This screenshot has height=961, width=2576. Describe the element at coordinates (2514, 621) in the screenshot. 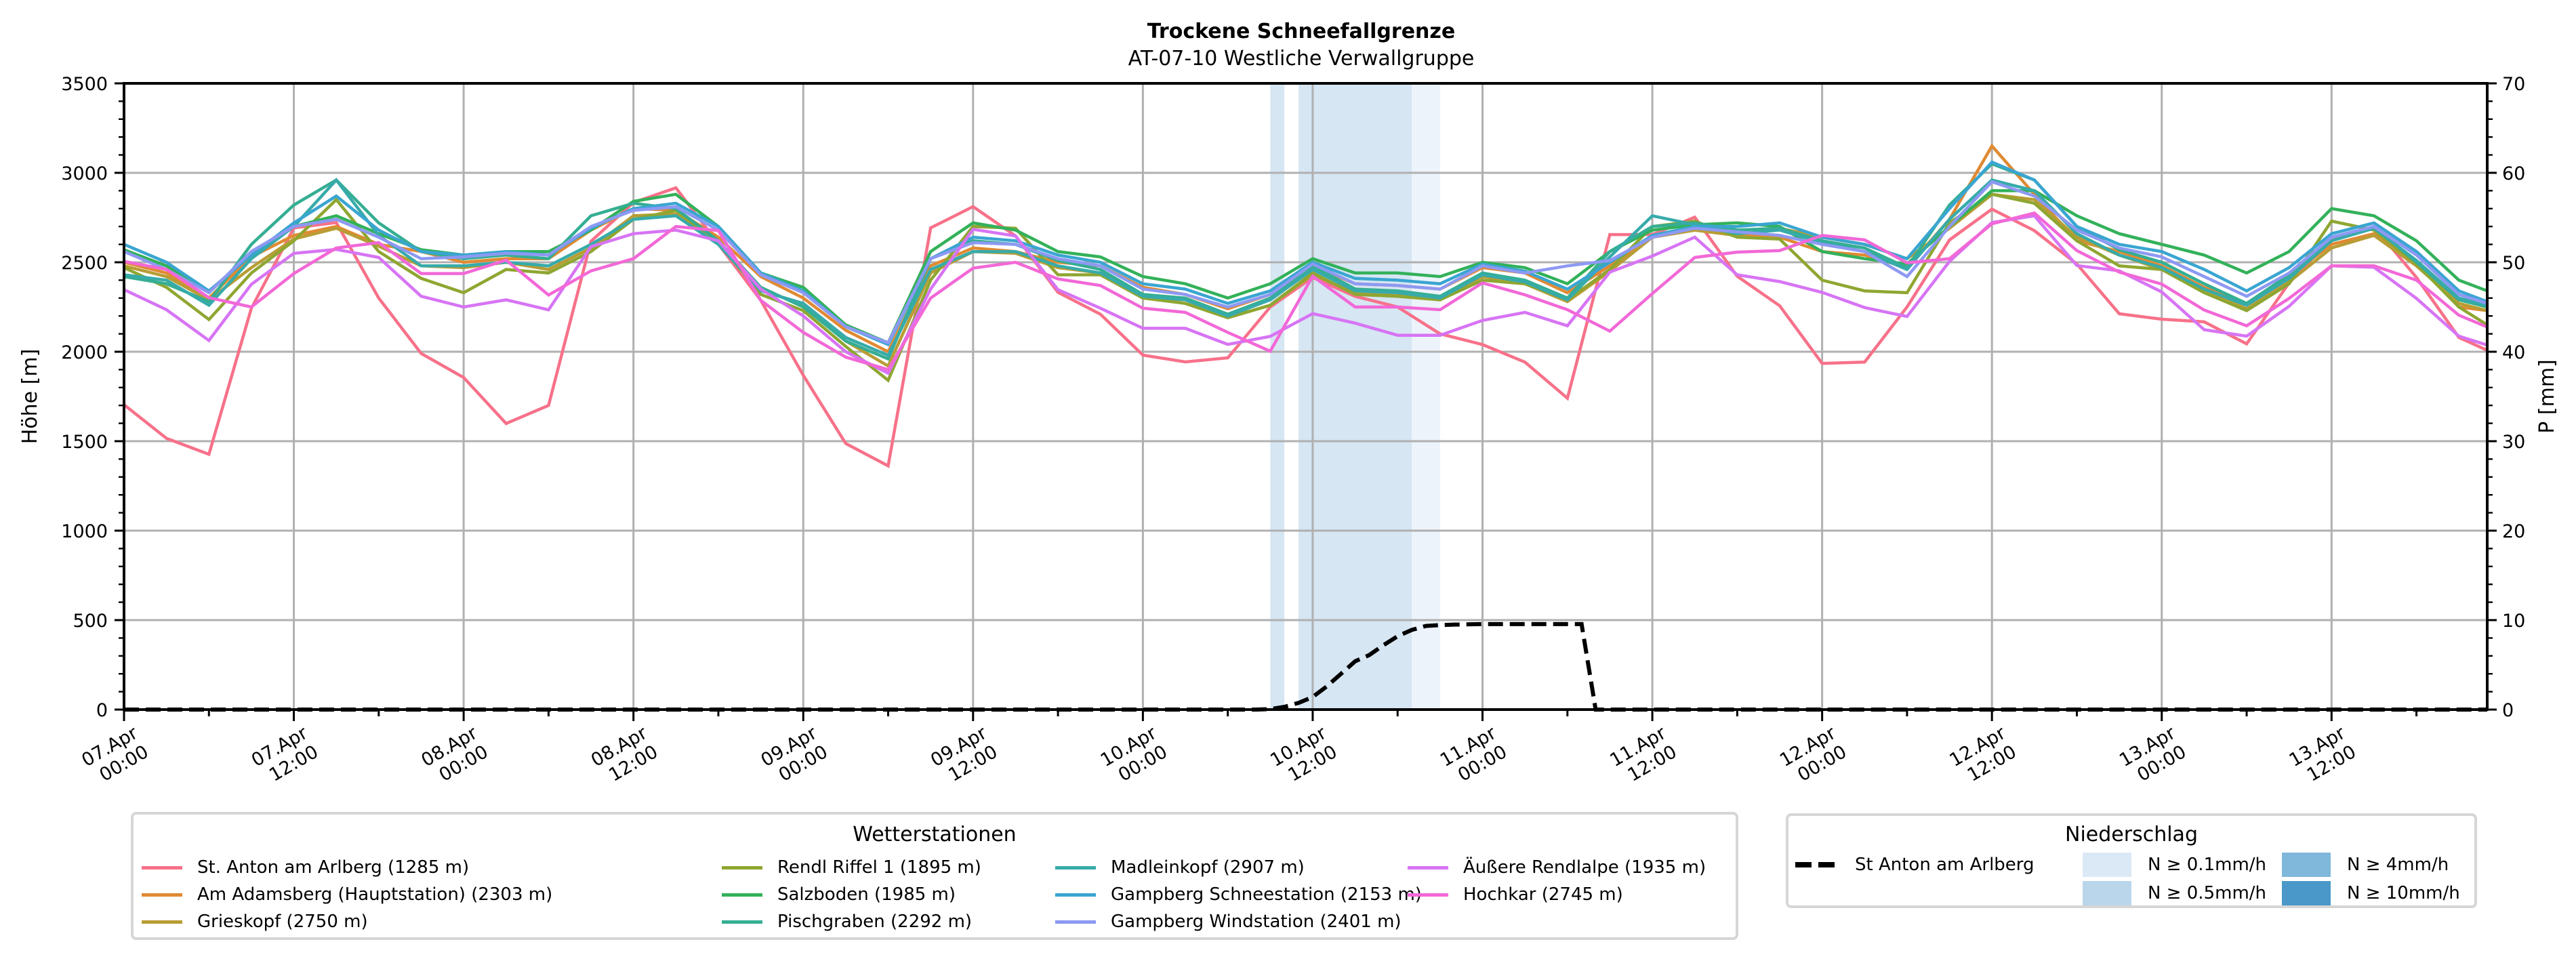

I see `y2-tick-label: 10` at that location.